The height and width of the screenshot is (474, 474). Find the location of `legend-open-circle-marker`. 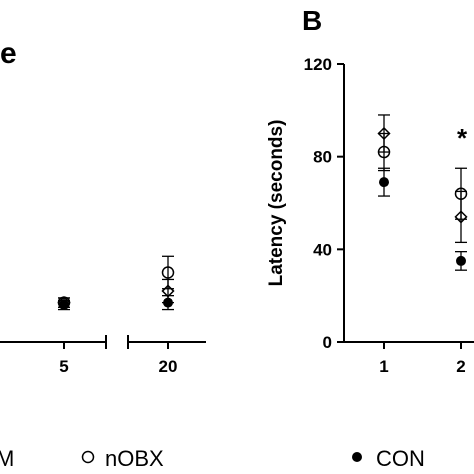

legend-open-circle-marker is located at coordinates (88, 457).